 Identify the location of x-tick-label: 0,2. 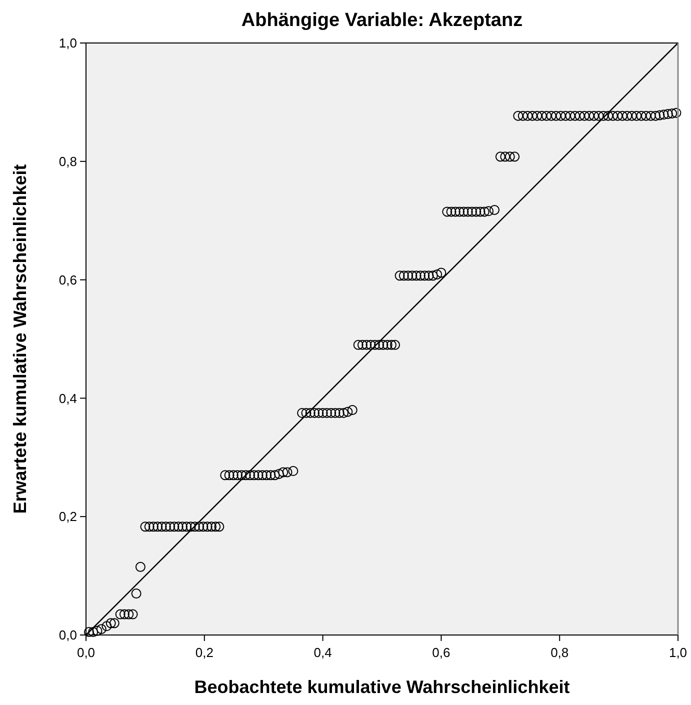
(204, 652).